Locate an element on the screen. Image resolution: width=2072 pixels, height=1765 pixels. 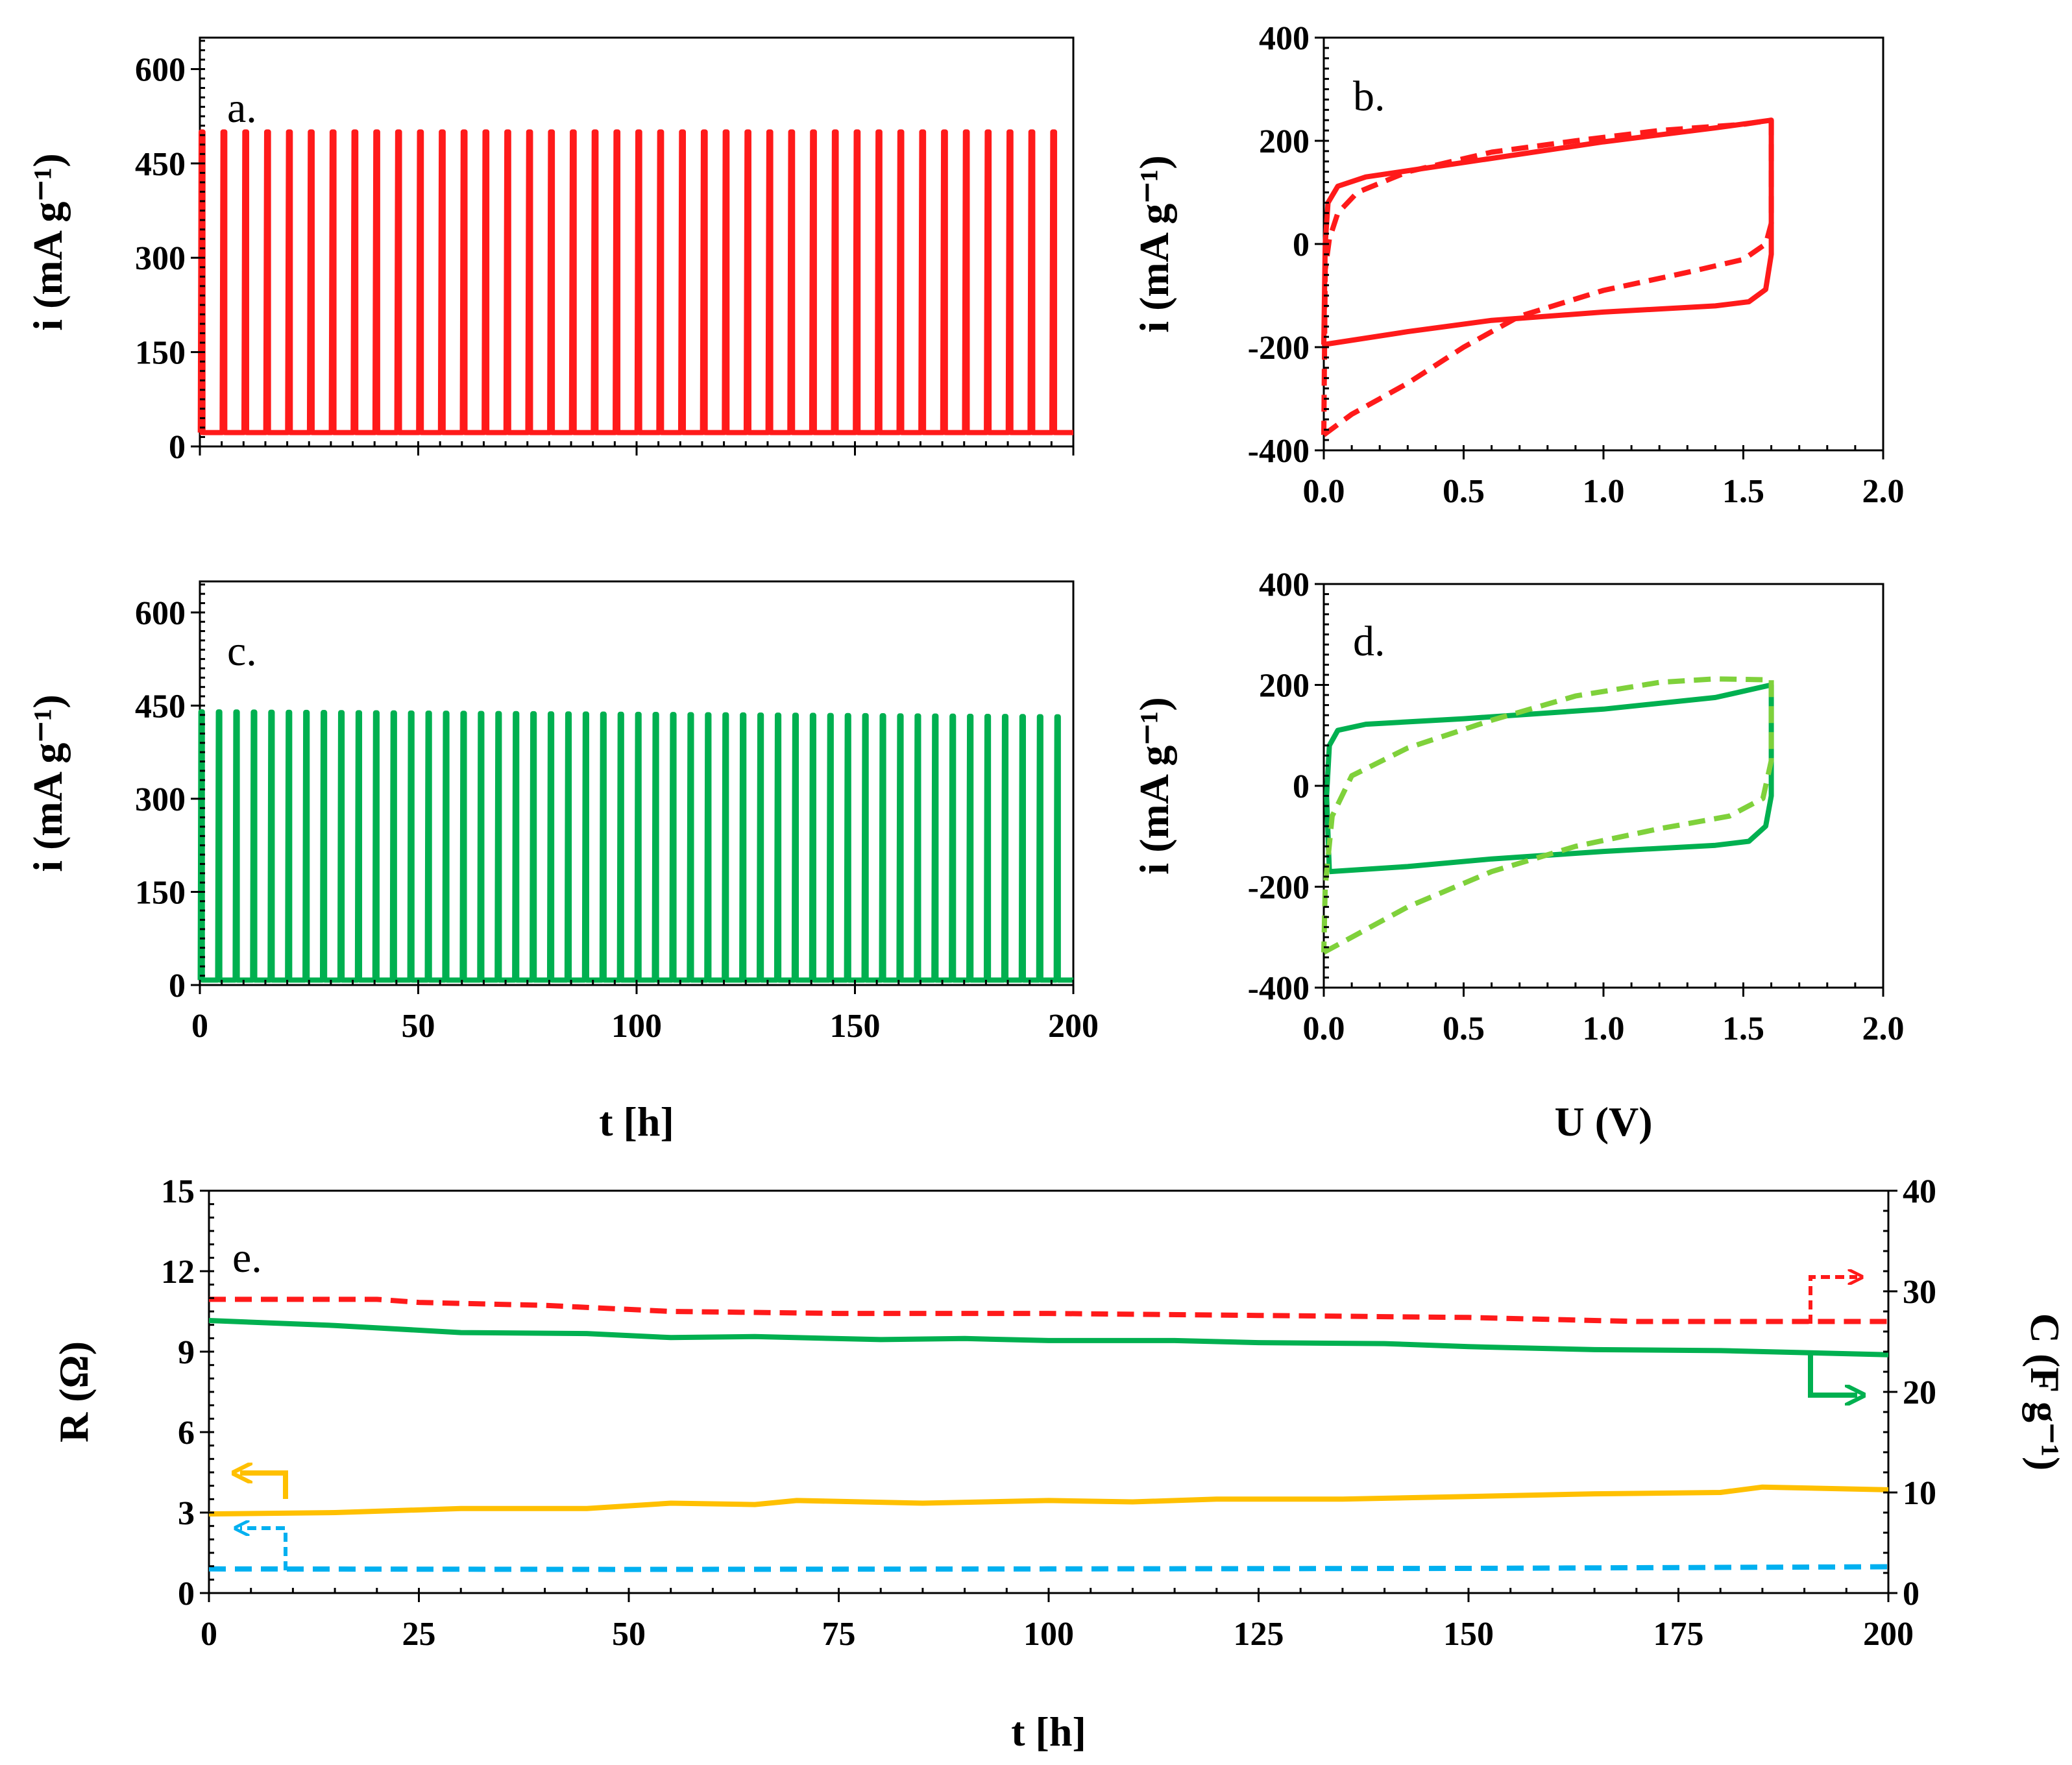
panel-c-letter: c. is located at coordinates (242, 651).